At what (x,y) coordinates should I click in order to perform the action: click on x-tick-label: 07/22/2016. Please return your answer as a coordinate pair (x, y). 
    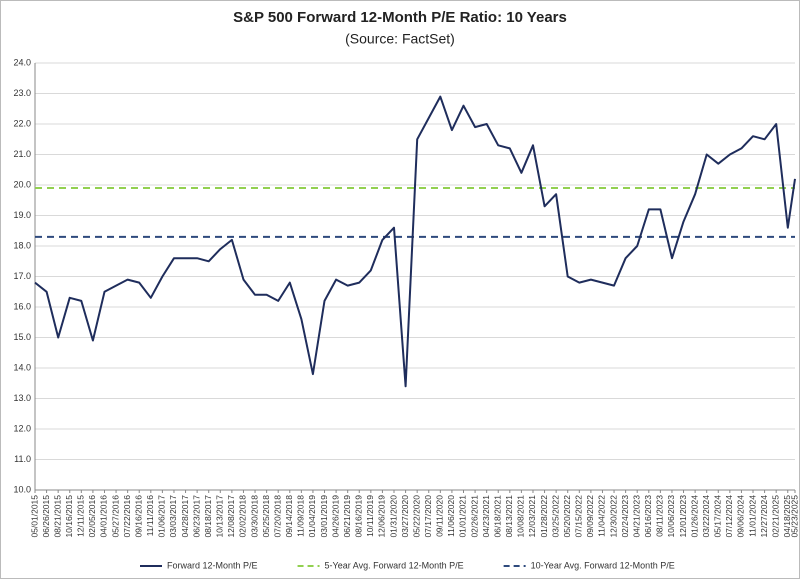
    Looking at the image, I should click on (127, 516).